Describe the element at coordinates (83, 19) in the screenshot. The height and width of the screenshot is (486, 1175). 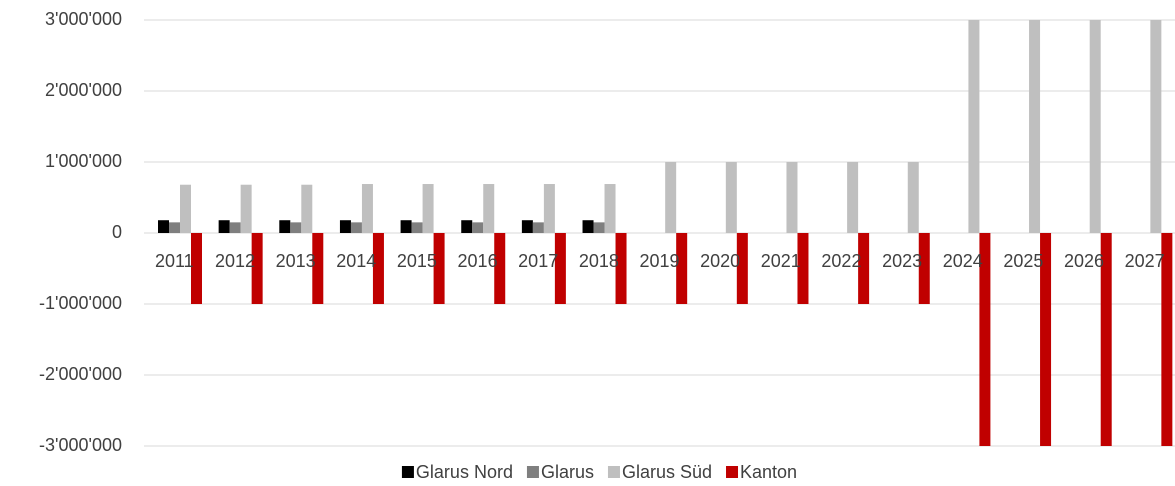
I see `y-tick-label: 3'000'000` at that location.